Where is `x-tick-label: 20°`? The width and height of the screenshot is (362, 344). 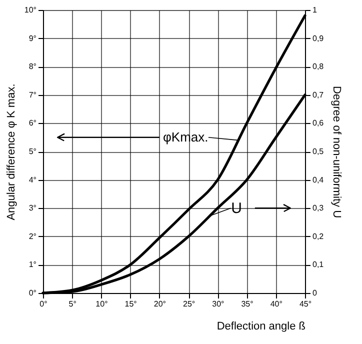 x-tick-label: 20° is located at coordinates (160, 304).